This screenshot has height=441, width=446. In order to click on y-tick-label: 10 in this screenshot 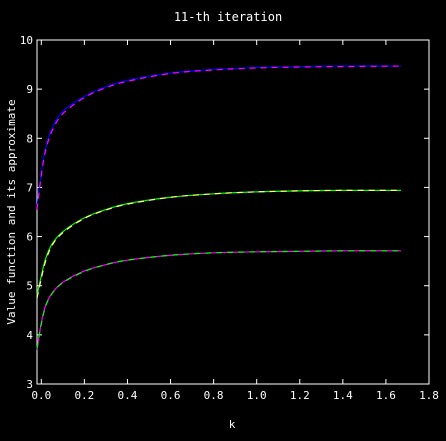, I will do `click(26, 40)`.